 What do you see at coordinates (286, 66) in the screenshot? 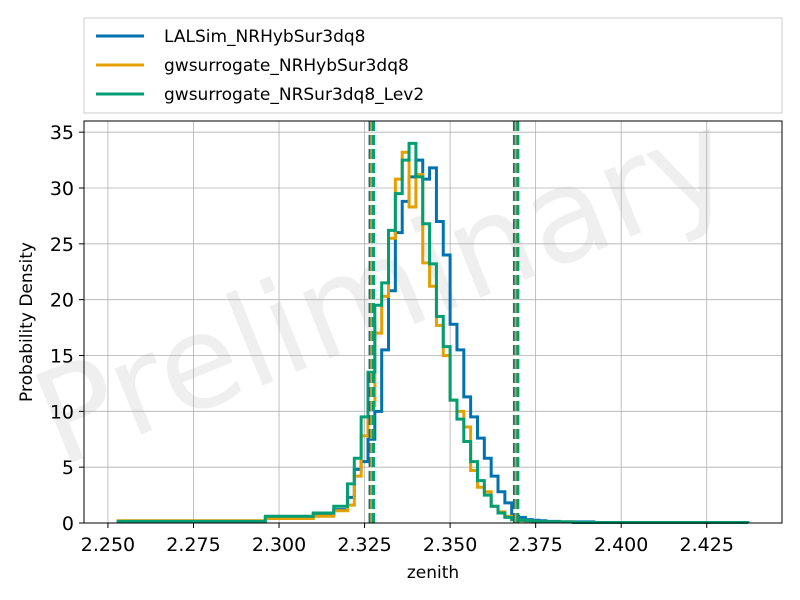
I see `legend-label-2: gwsurrogate_NRHybSur3dq8` at bounding box center [286, 66].